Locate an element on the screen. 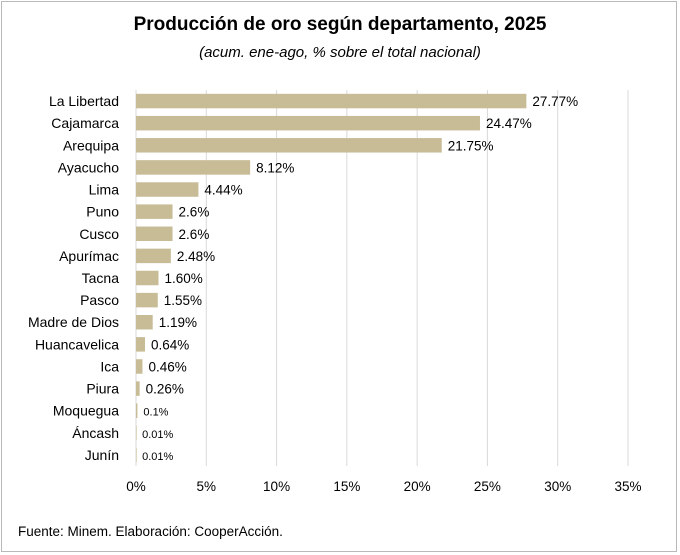 The image size is (680, 555). category-label: Ica is located at coordinates (109, 366).